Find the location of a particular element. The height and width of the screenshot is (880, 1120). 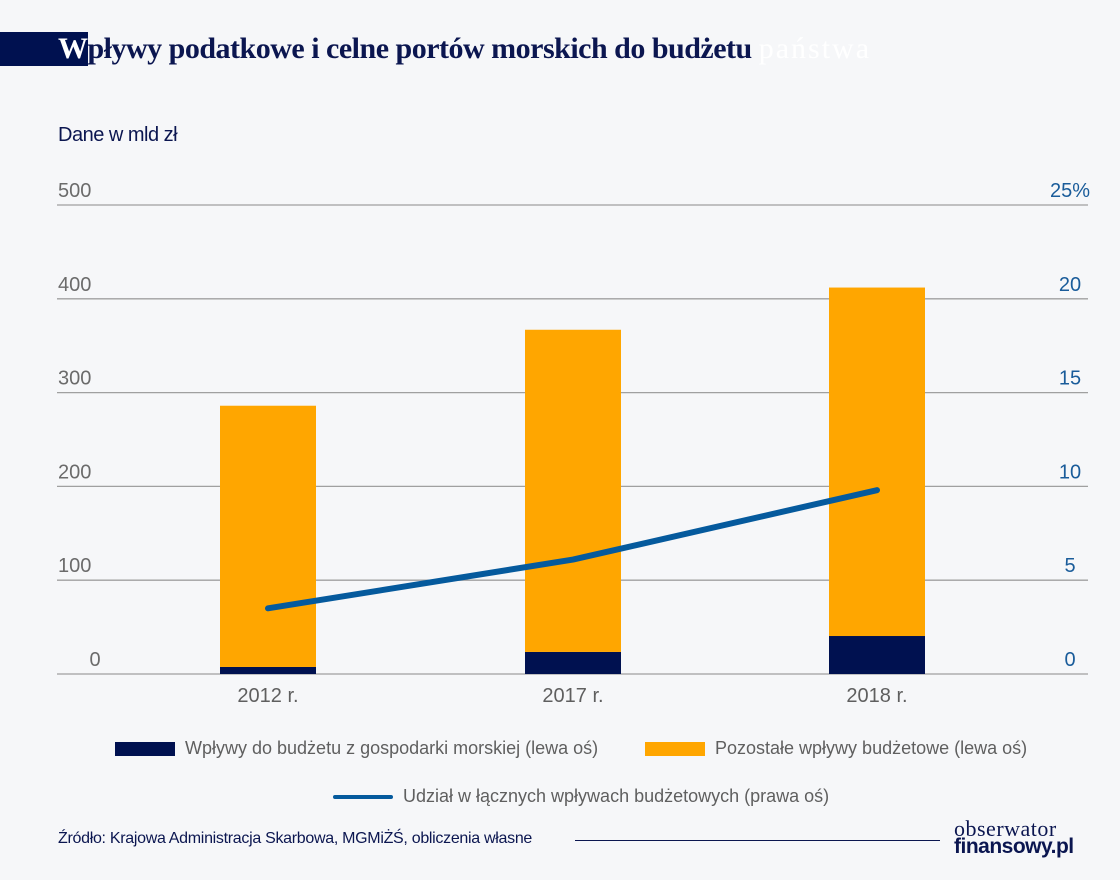

right-axis-ticks: 0 5 10 15 20 25% is located at coordinates (1070, 425).